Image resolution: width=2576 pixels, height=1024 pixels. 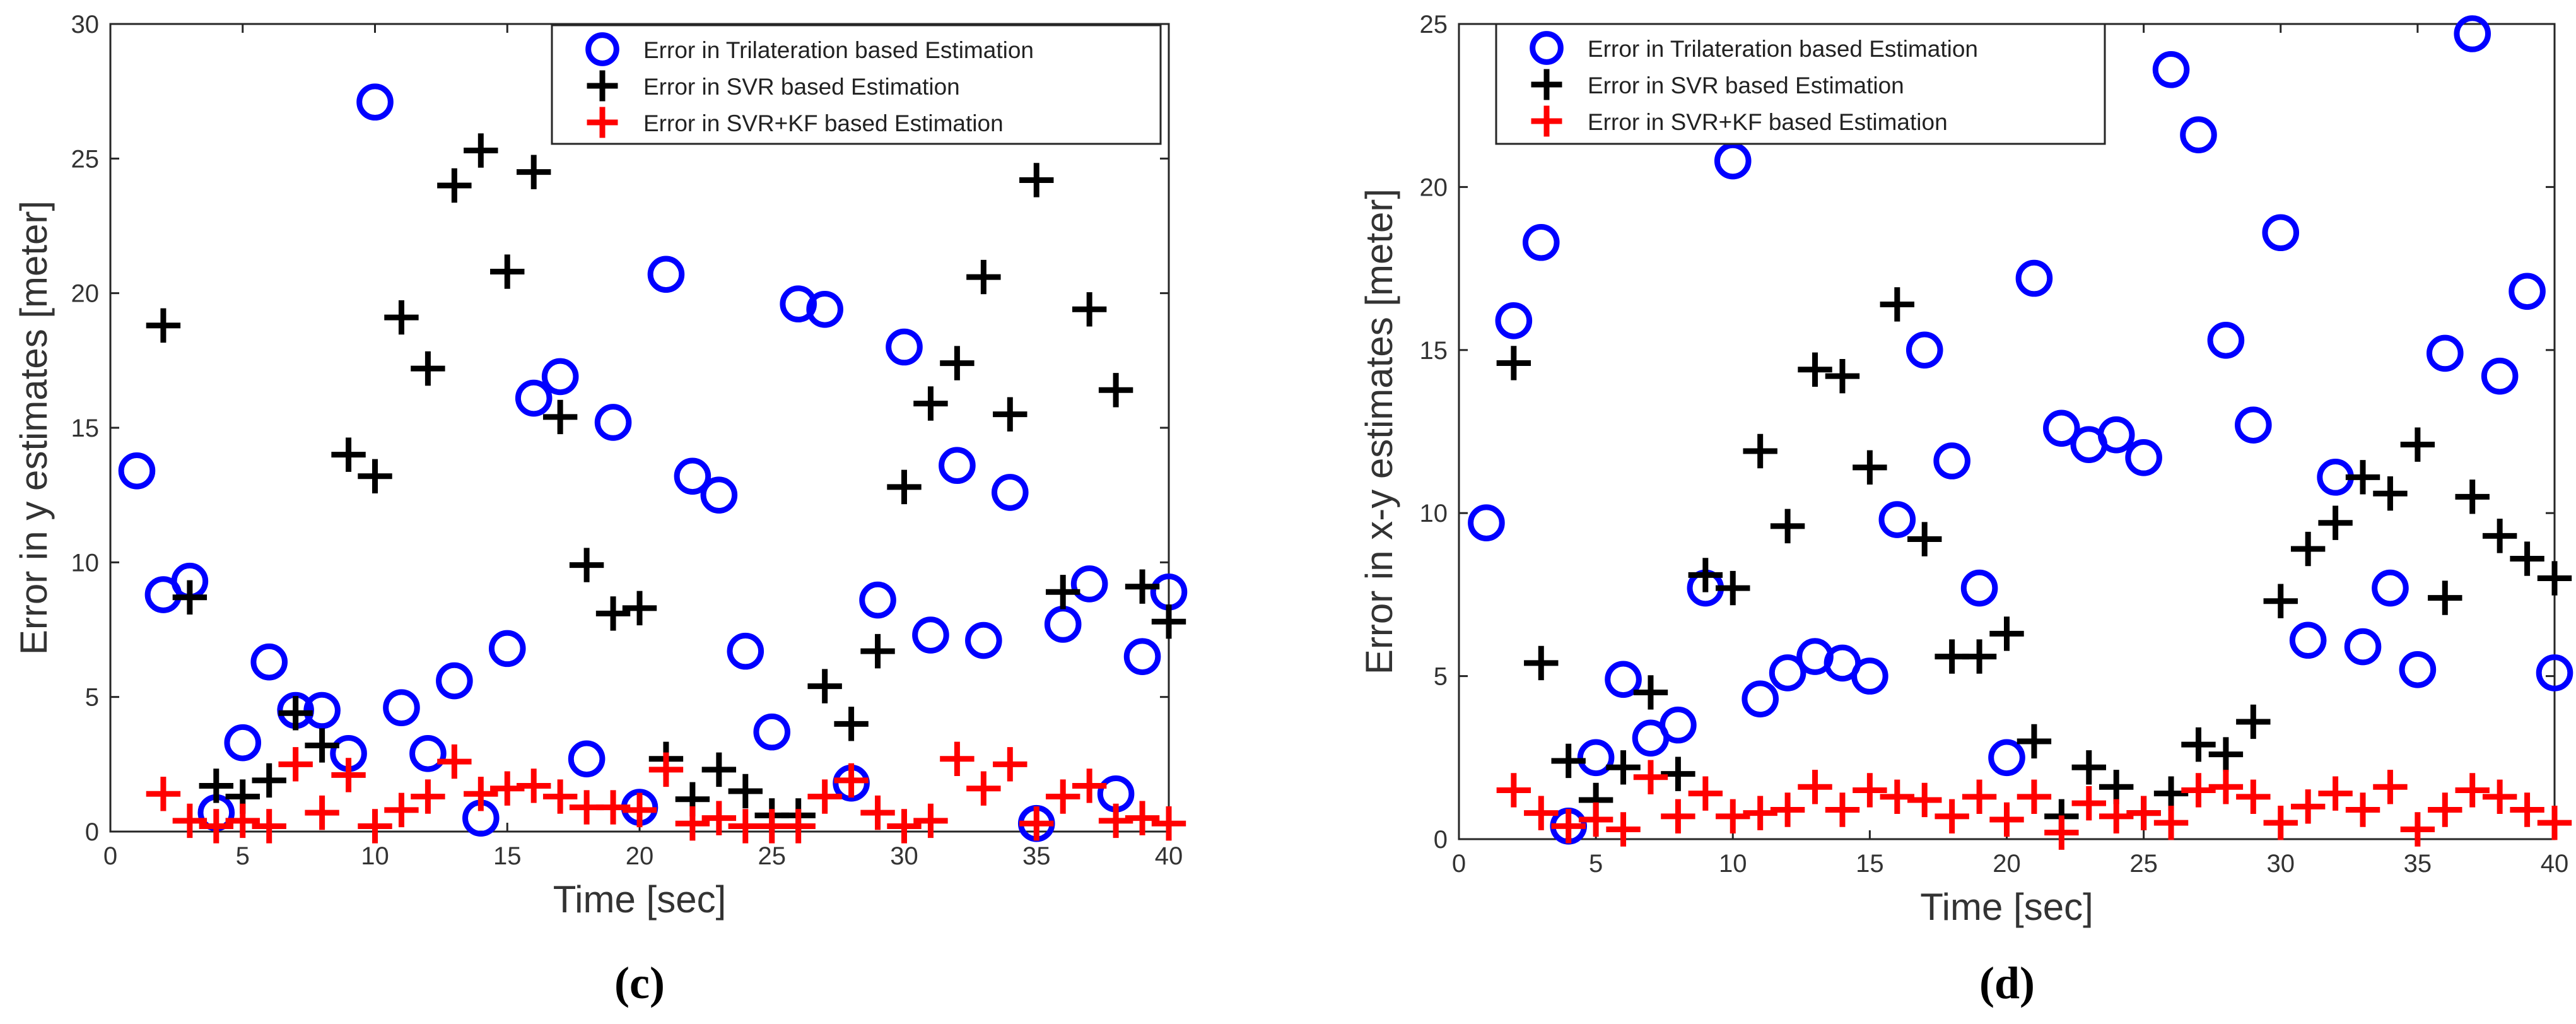 I want to click on x-axis-label: Time [sec], so click(x=639, y=899).